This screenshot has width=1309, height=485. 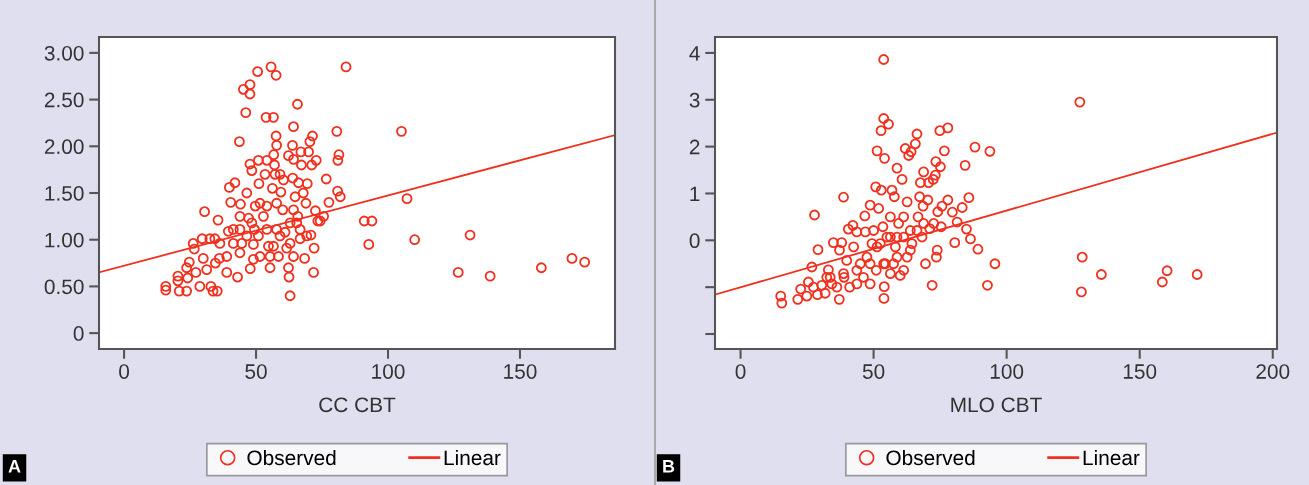 I want to click on y-tick-label: 2.00, so click(x=64, y=147).